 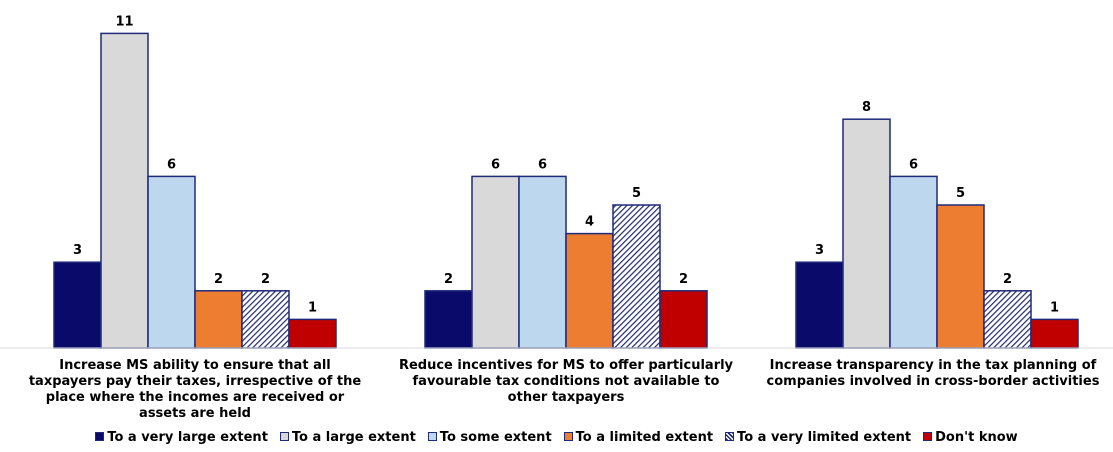 I want to click on legend-item-3: To a limited extent, so click(x=638, y=437).